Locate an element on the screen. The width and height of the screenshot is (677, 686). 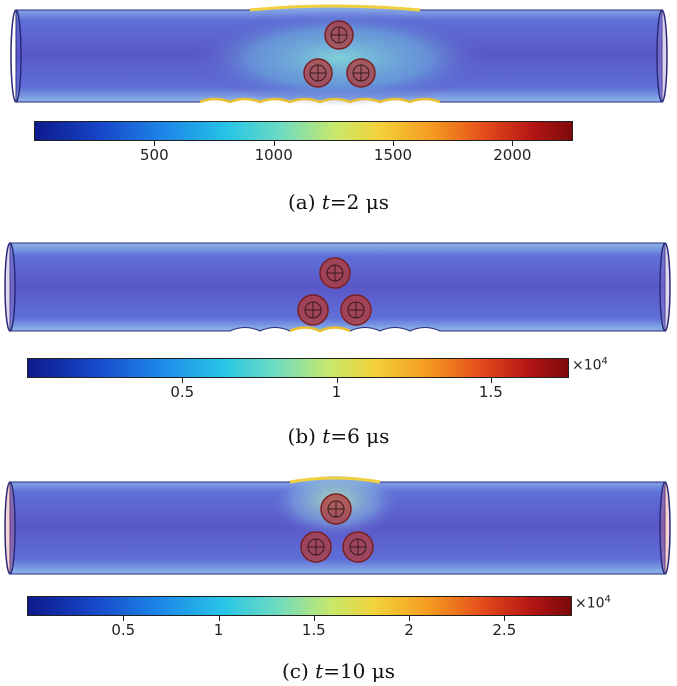
wave-field is located at coordinates (340, 58).